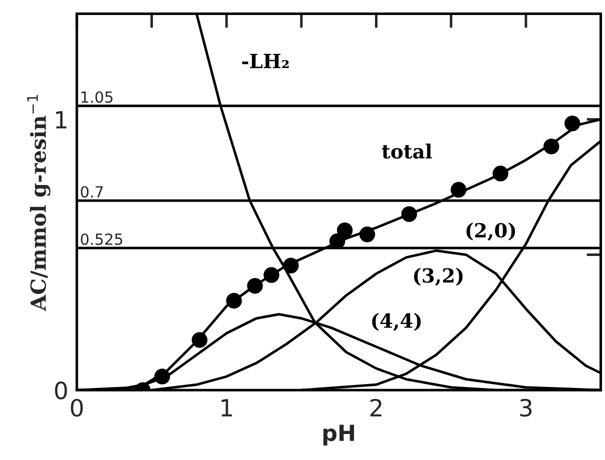 The height and width of the screenshot is (460, 605). Describe the element at coordinates (376, 407) in the screenshot. I see `x-tick-label: 2` at that location.